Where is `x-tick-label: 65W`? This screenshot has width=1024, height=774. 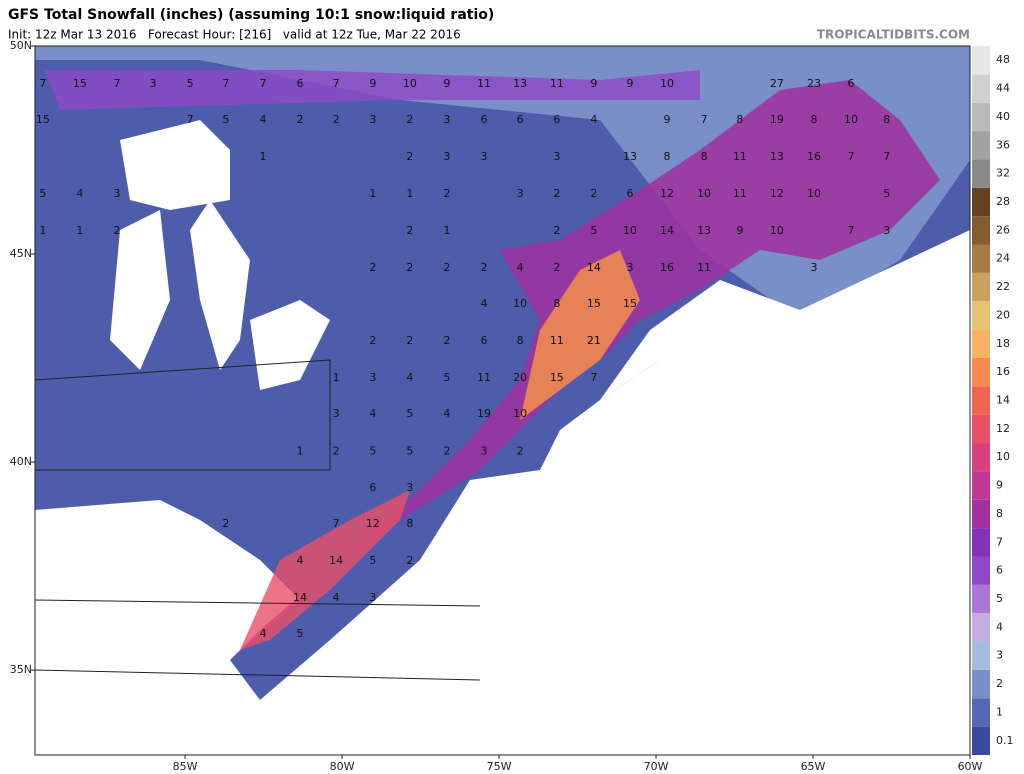 x-tick-label: 65W is located at coordinates (813, 766).